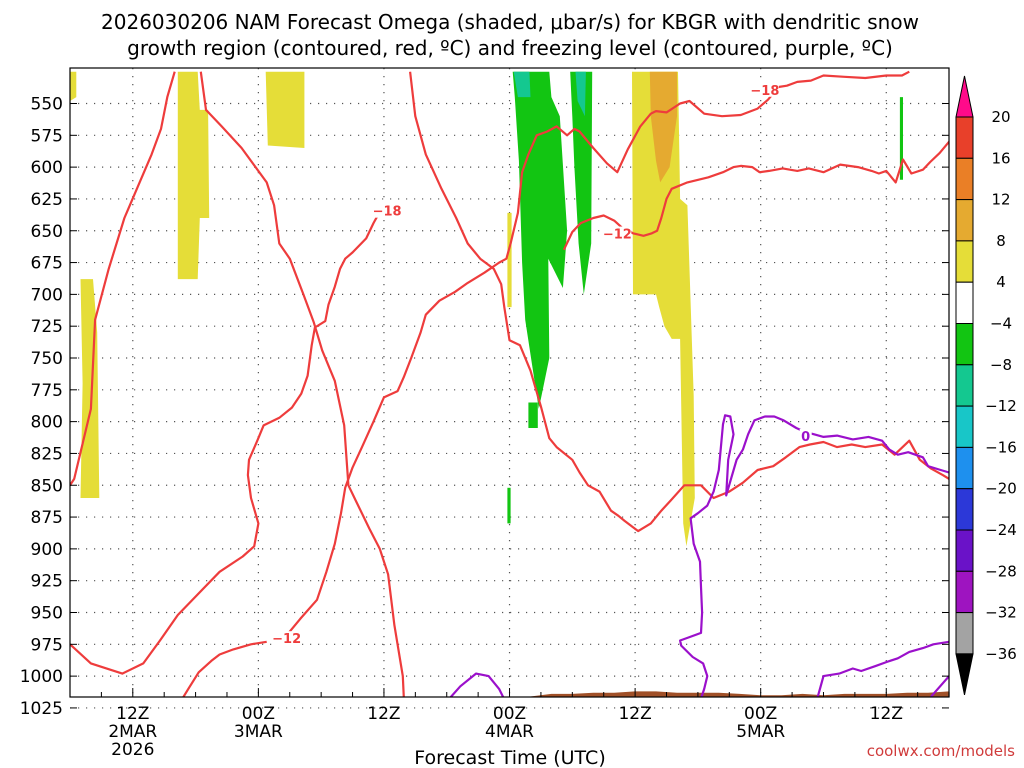 The height and width of the screenshot is (768, 1024). I want to click on x-tick-label: 4MAR, so click(509, 732).